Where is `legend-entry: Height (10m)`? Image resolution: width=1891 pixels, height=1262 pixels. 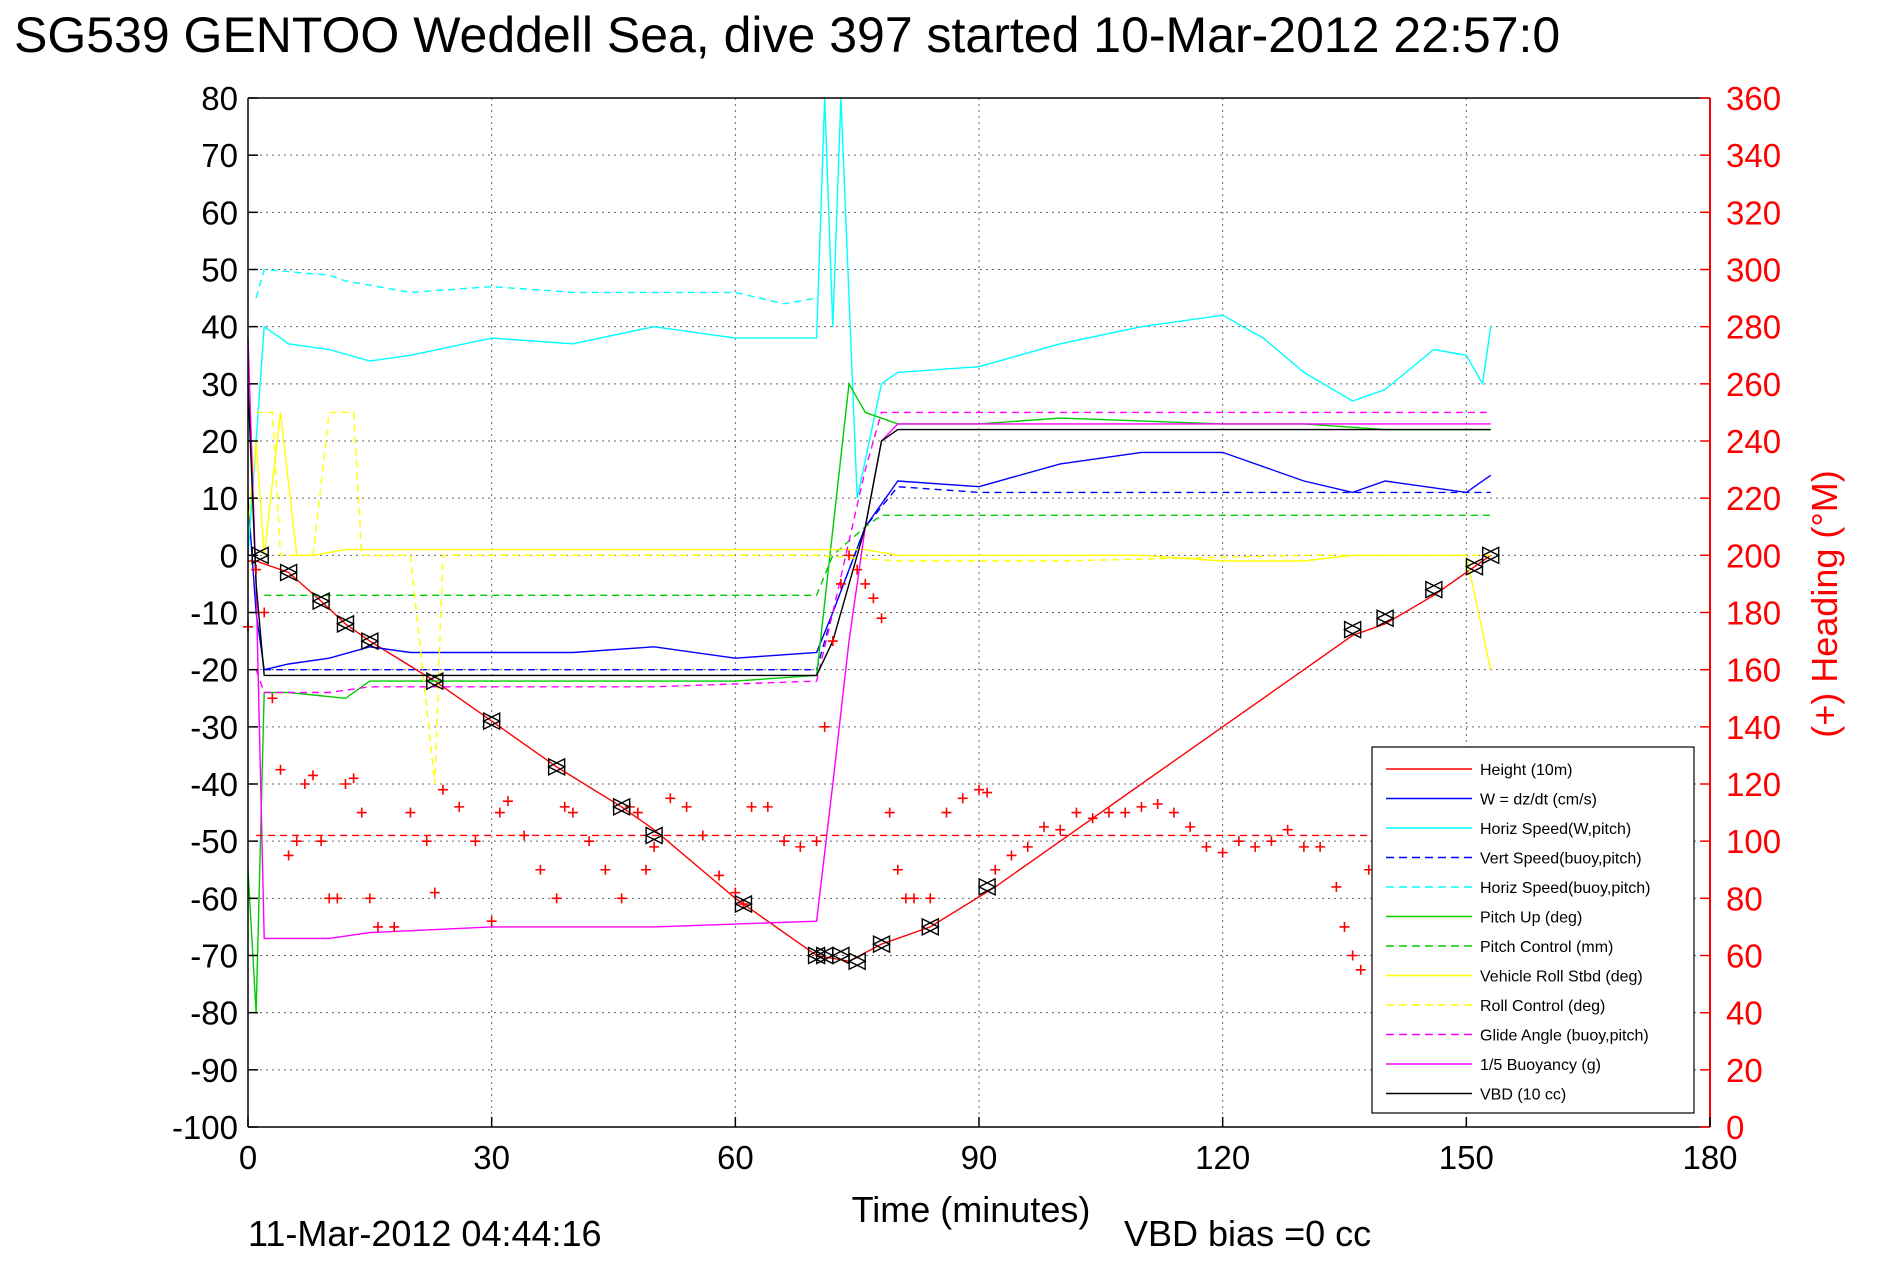
legend-entry: Height (10m) is located at coordinates (1526, 770).